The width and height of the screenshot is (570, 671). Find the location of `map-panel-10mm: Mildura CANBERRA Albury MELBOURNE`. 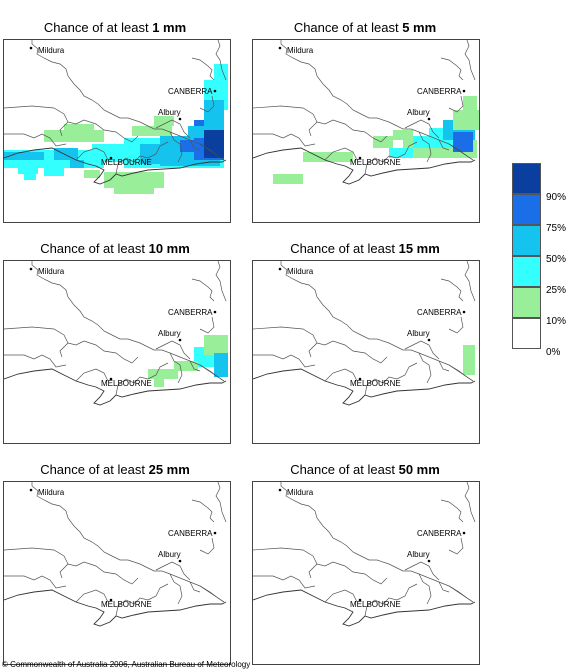

map-panel-10mm: Mildura CANBERRA Albury MELBOURNE is located at coordinates (117, 352).